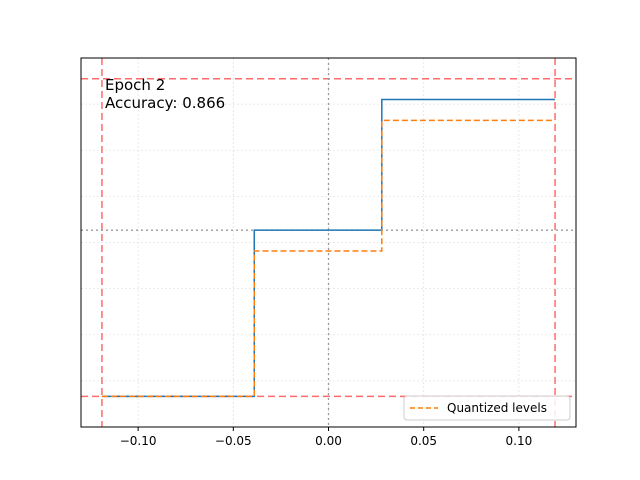 The width and height of the screenshot is (640, 480). I want to click on legend: Quantized levels, so click(487, 408).